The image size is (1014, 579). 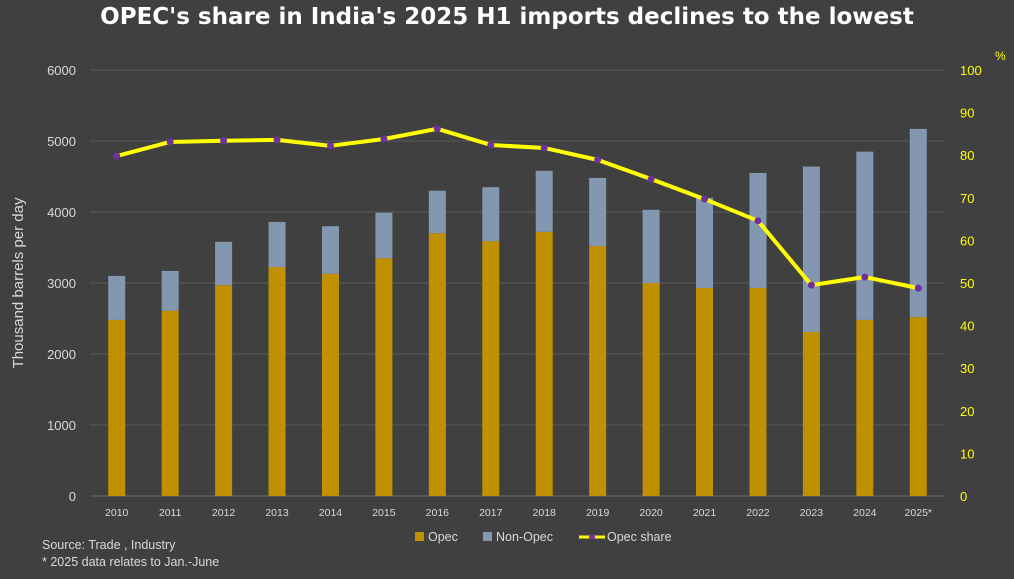 What do you see at coordinates (865, 513) in the screenshot?
I see `x-tick-label: 2024` at bounding box center [865, 513].